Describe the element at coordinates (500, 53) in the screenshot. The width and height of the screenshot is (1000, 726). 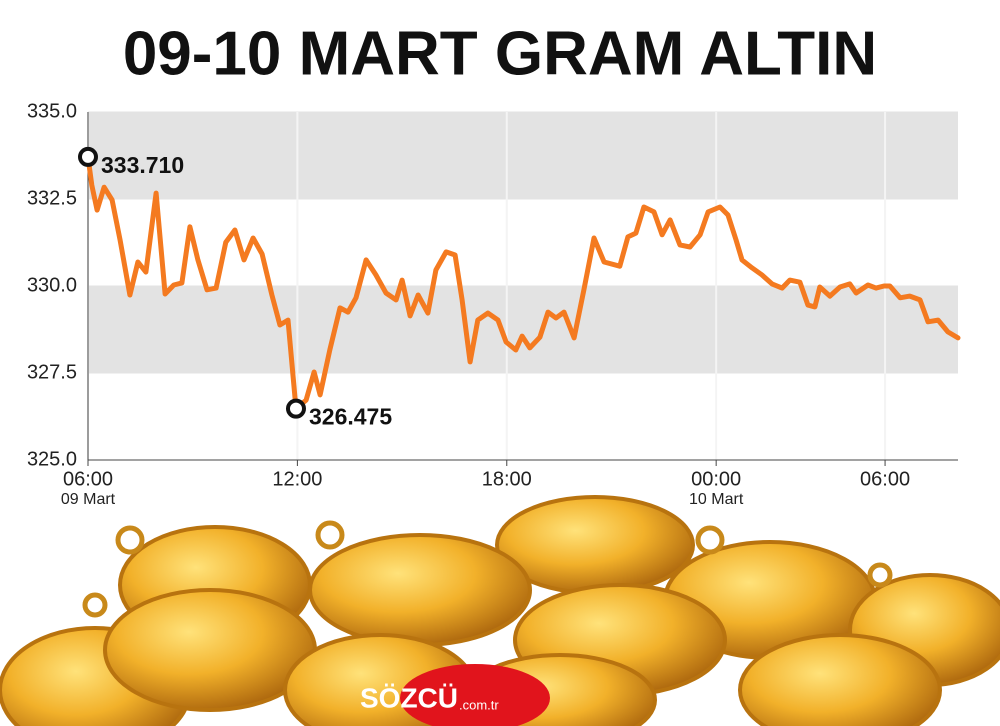
I see `chart-title: 09-10 MART GRAM ALTIN` at that location.